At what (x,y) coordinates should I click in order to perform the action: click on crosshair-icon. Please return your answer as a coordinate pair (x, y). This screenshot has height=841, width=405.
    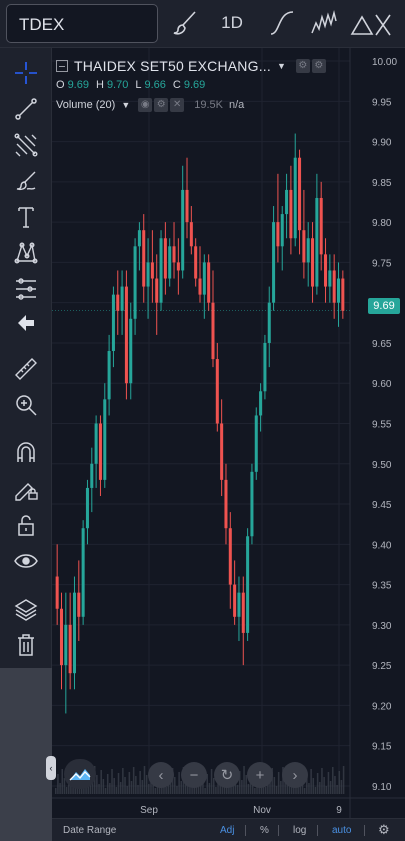
    Looking at the image, I should click on (26, 73).